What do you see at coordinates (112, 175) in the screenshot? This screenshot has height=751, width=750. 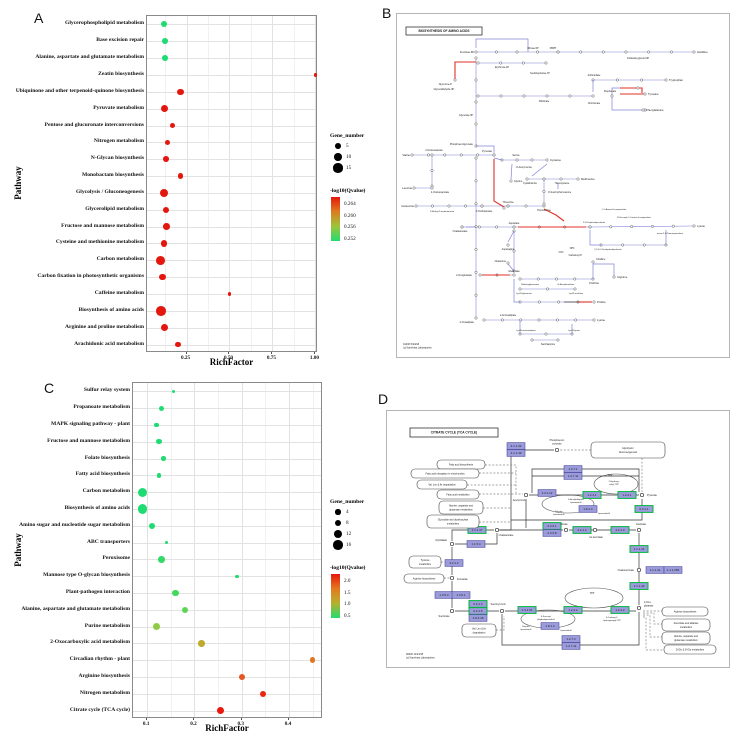 I see `pathway-label: Monobactam biosynthesis` at bounding box center [112, 175].